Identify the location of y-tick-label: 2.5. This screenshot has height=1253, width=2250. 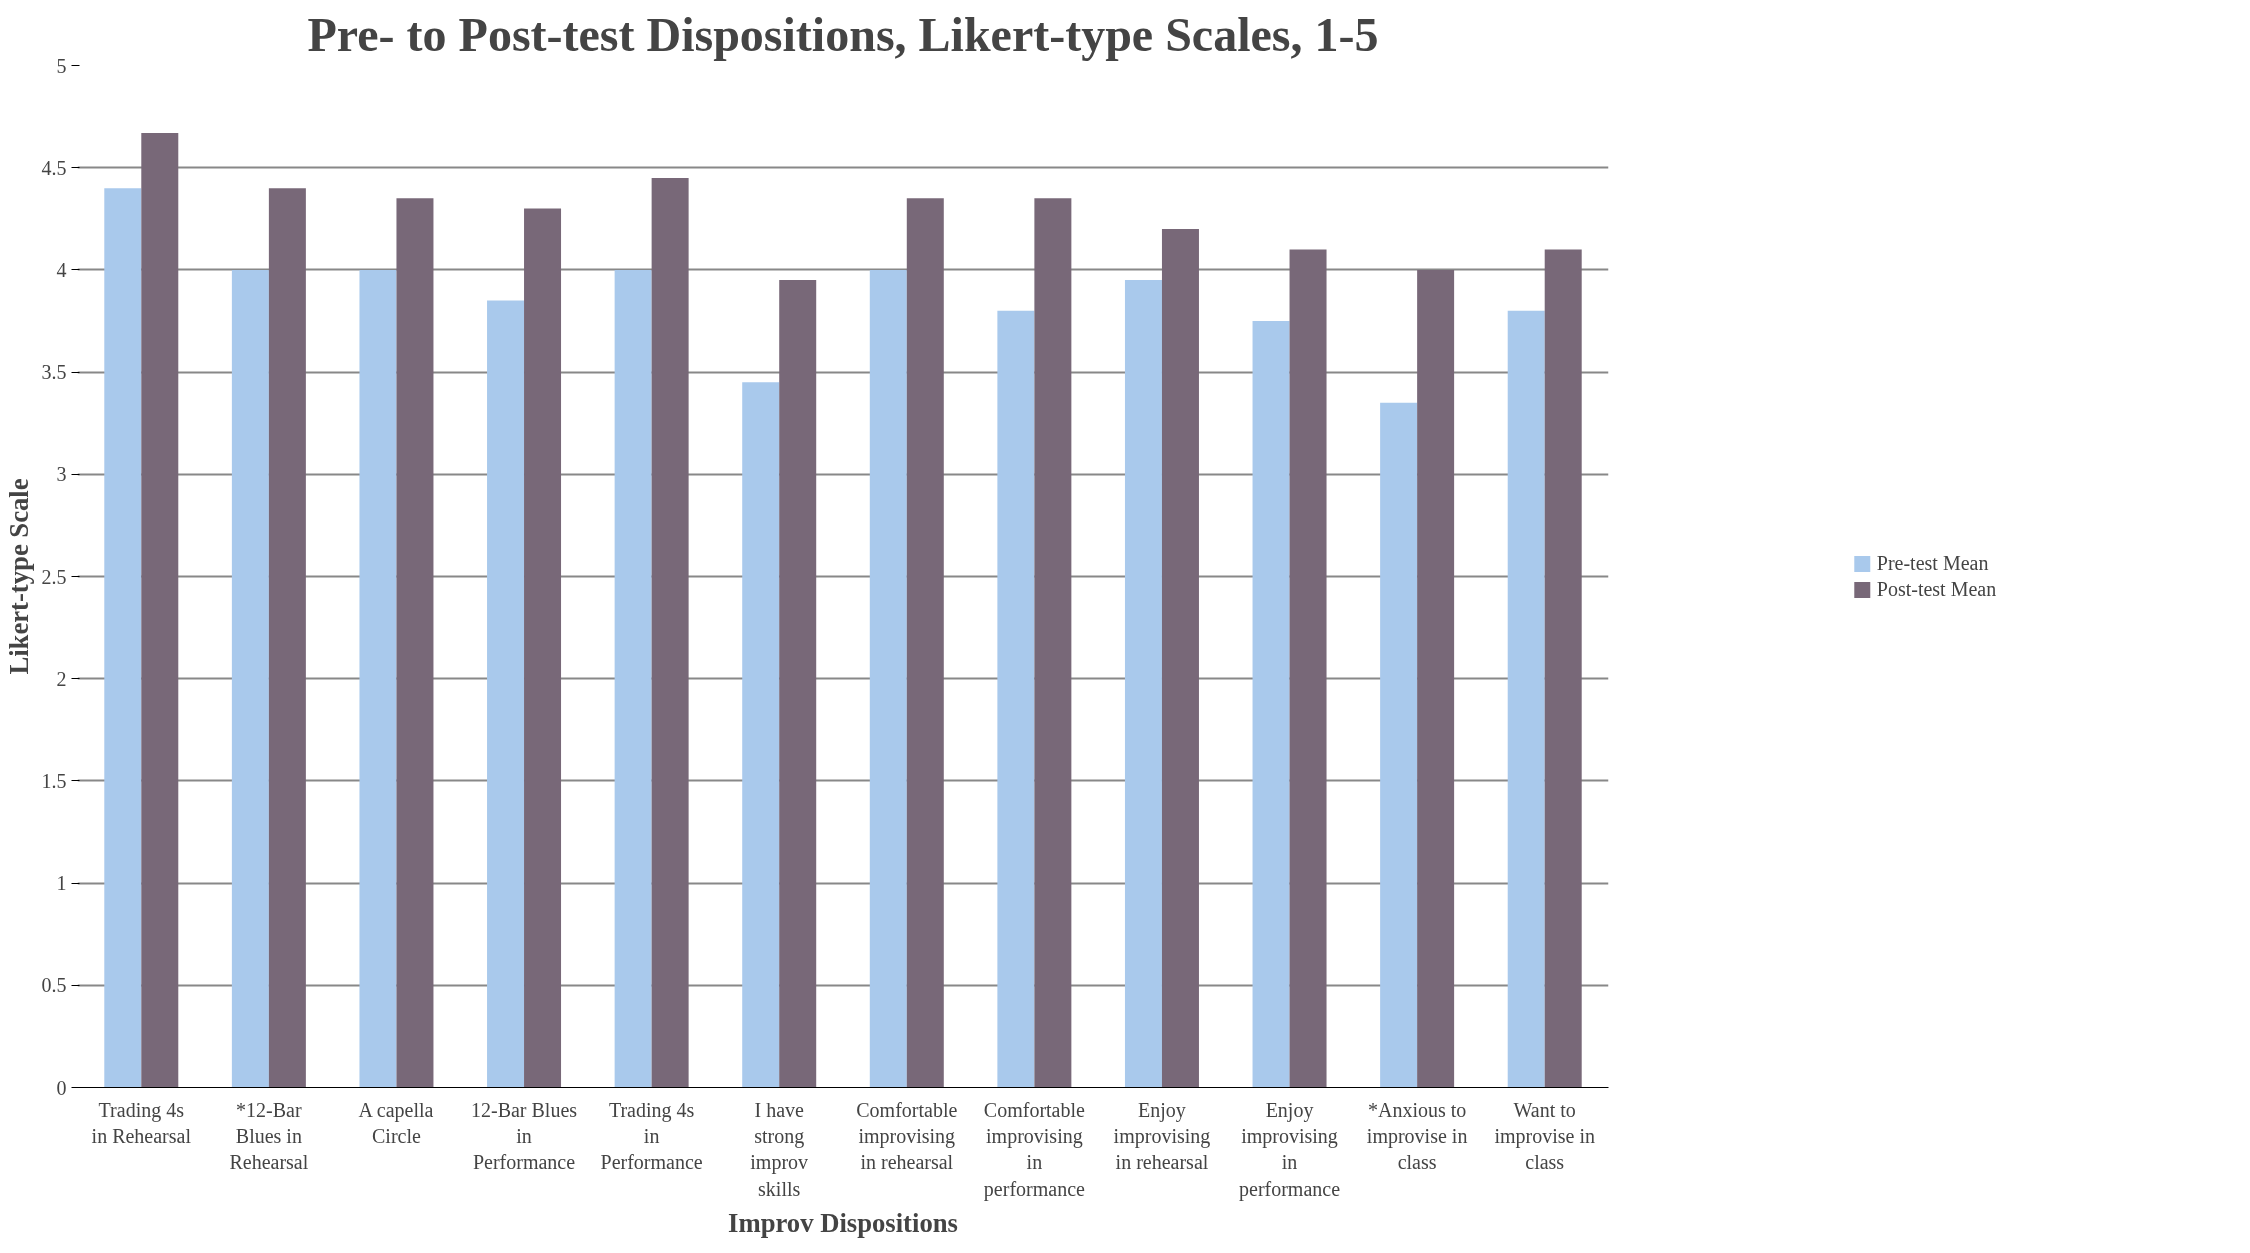
(54, 576).